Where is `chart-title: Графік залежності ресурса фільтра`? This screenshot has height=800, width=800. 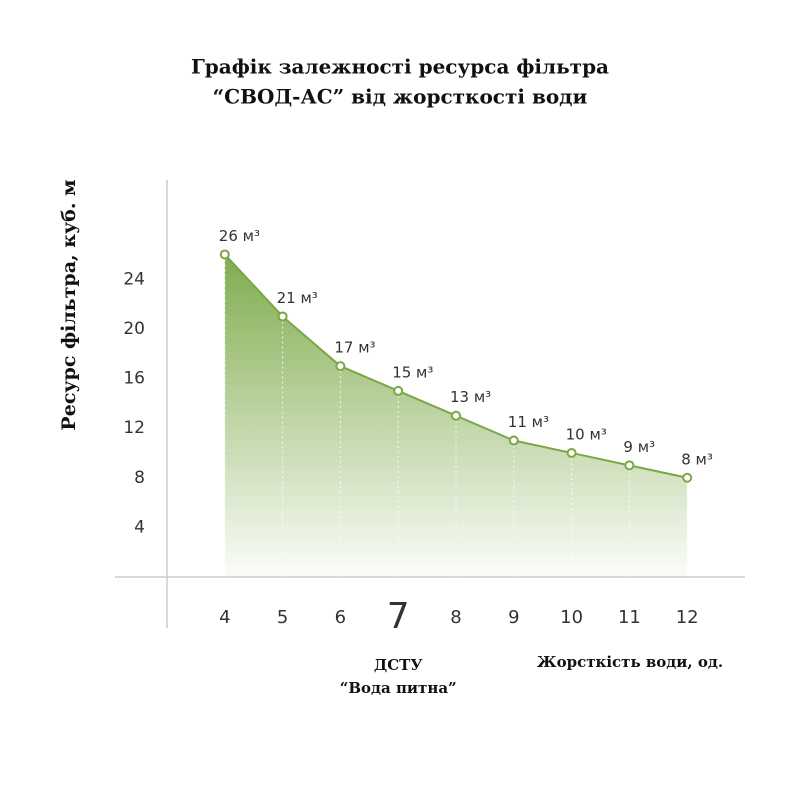
chart-title: Графік залежності ресурса фільтра is located at coordinates (400, 67).